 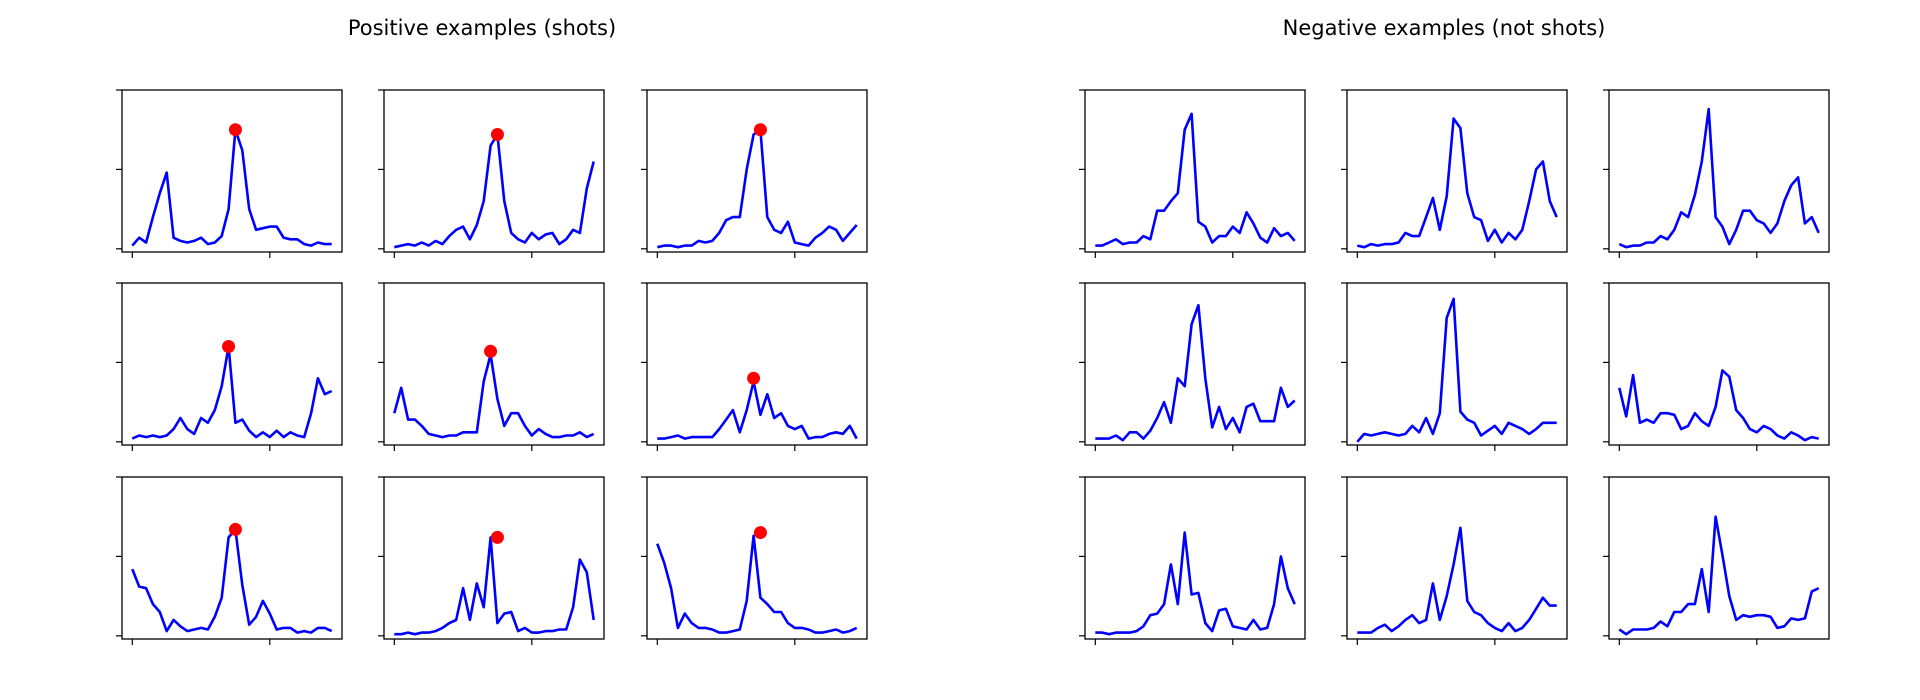 I want to click on subplot-positive-r2c3, so click(x=754, y=366).